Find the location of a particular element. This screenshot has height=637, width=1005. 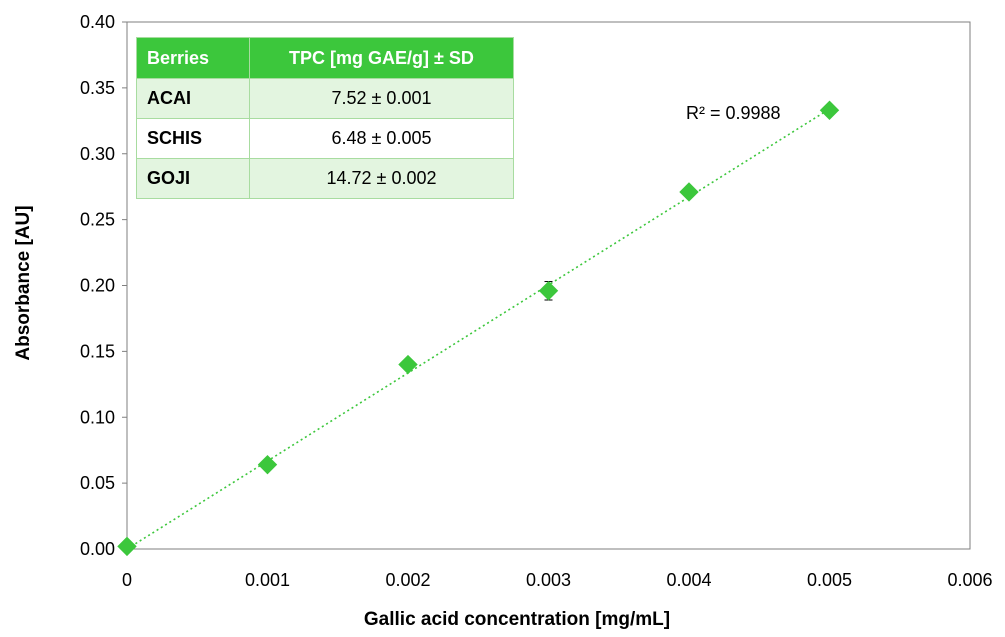

table-row: GOJI 14.72 ± 0.002 is located at coordinates (325, 178).